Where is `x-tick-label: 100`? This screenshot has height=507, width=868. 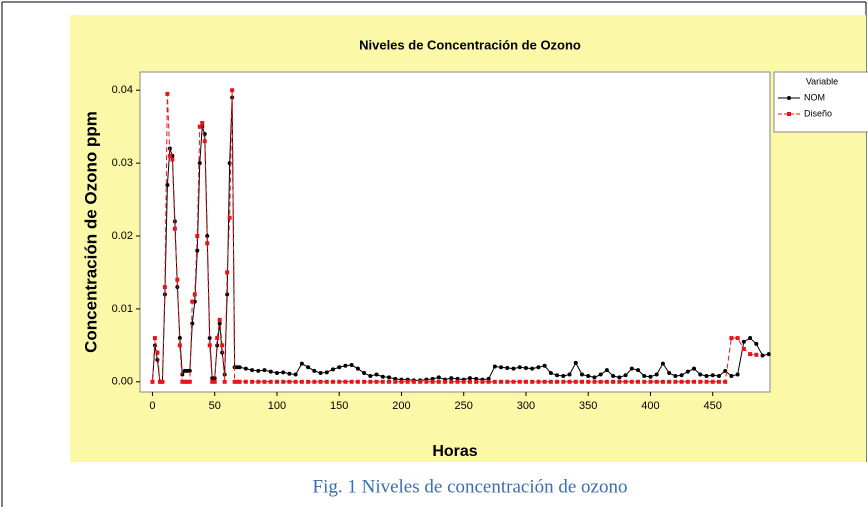
x-tick-label: 100 is located at coordinates (277, 406).